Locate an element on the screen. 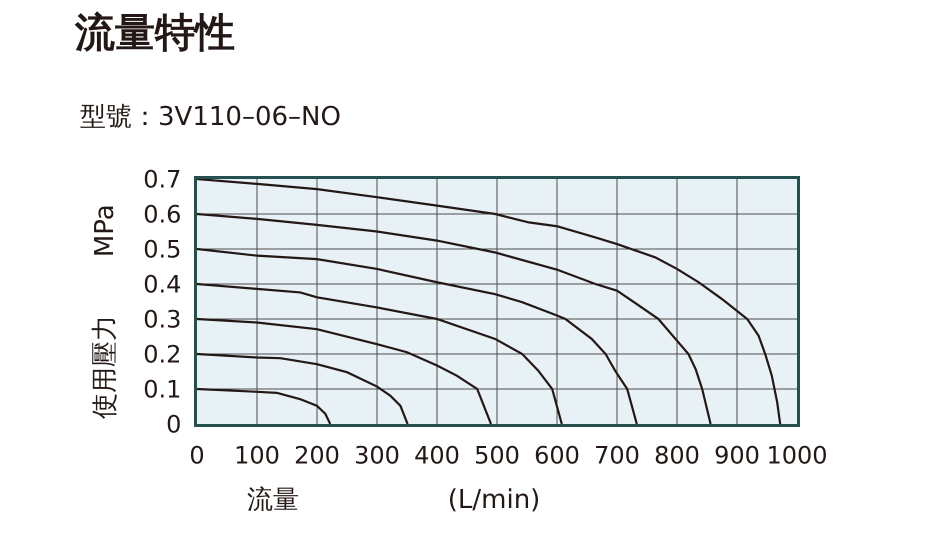  x-tick-label: 600 is located at coordinates (557, 456).